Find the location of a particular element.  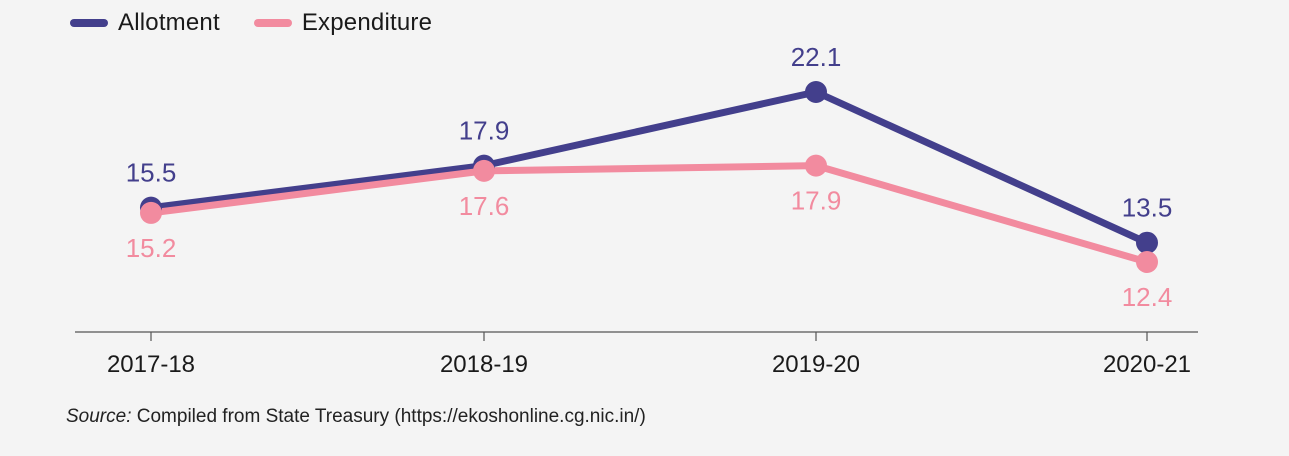

legend-label-expenditure: Expenditure is located at coordinates (367, 22).